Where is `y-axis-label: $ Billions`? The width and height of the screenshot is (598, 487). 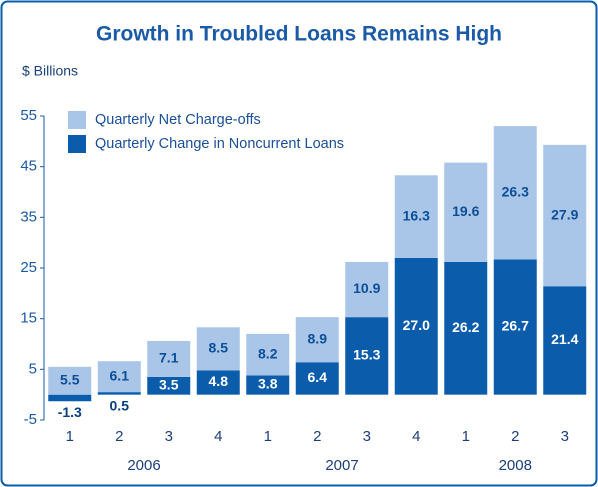
y-axis-label: $ Billions is located at coordinates (50, 71).